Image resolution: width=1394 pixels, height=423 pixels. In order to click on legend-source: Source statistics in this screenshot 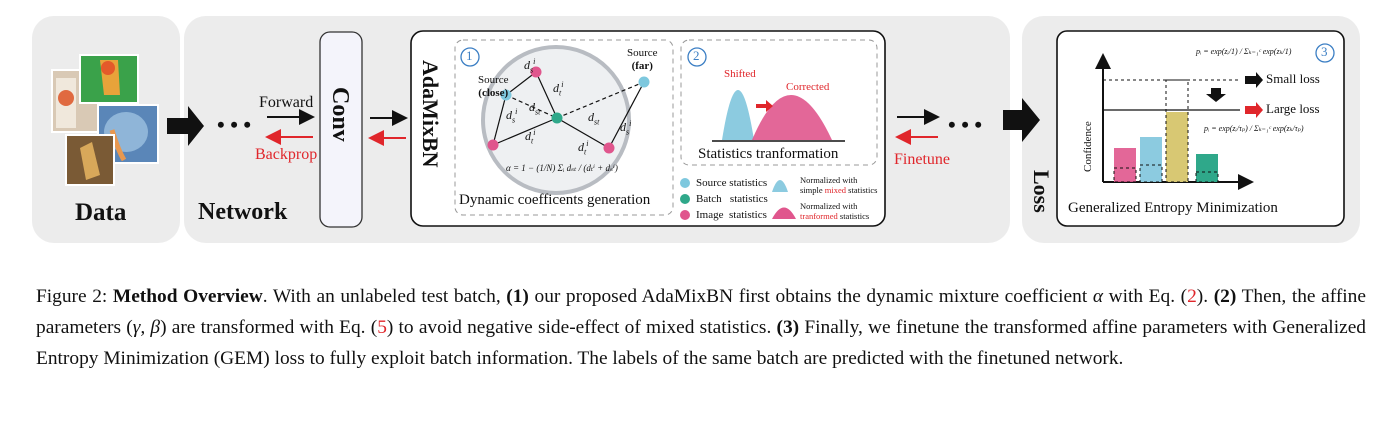, I will do `click(732, 183)`.